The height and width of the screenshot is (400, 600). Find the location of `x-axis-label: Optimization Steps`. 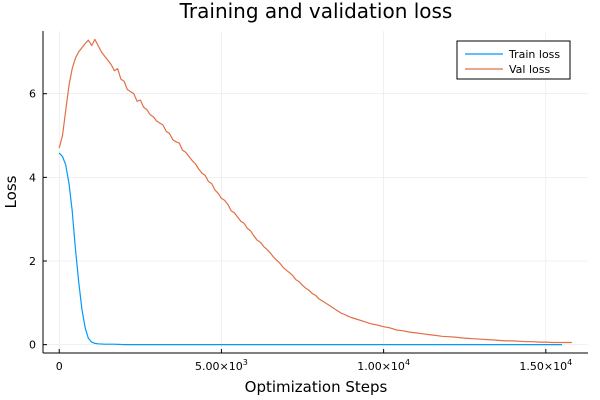

x-axis-label: Optimization Steps is located at coordinates (316, 387).